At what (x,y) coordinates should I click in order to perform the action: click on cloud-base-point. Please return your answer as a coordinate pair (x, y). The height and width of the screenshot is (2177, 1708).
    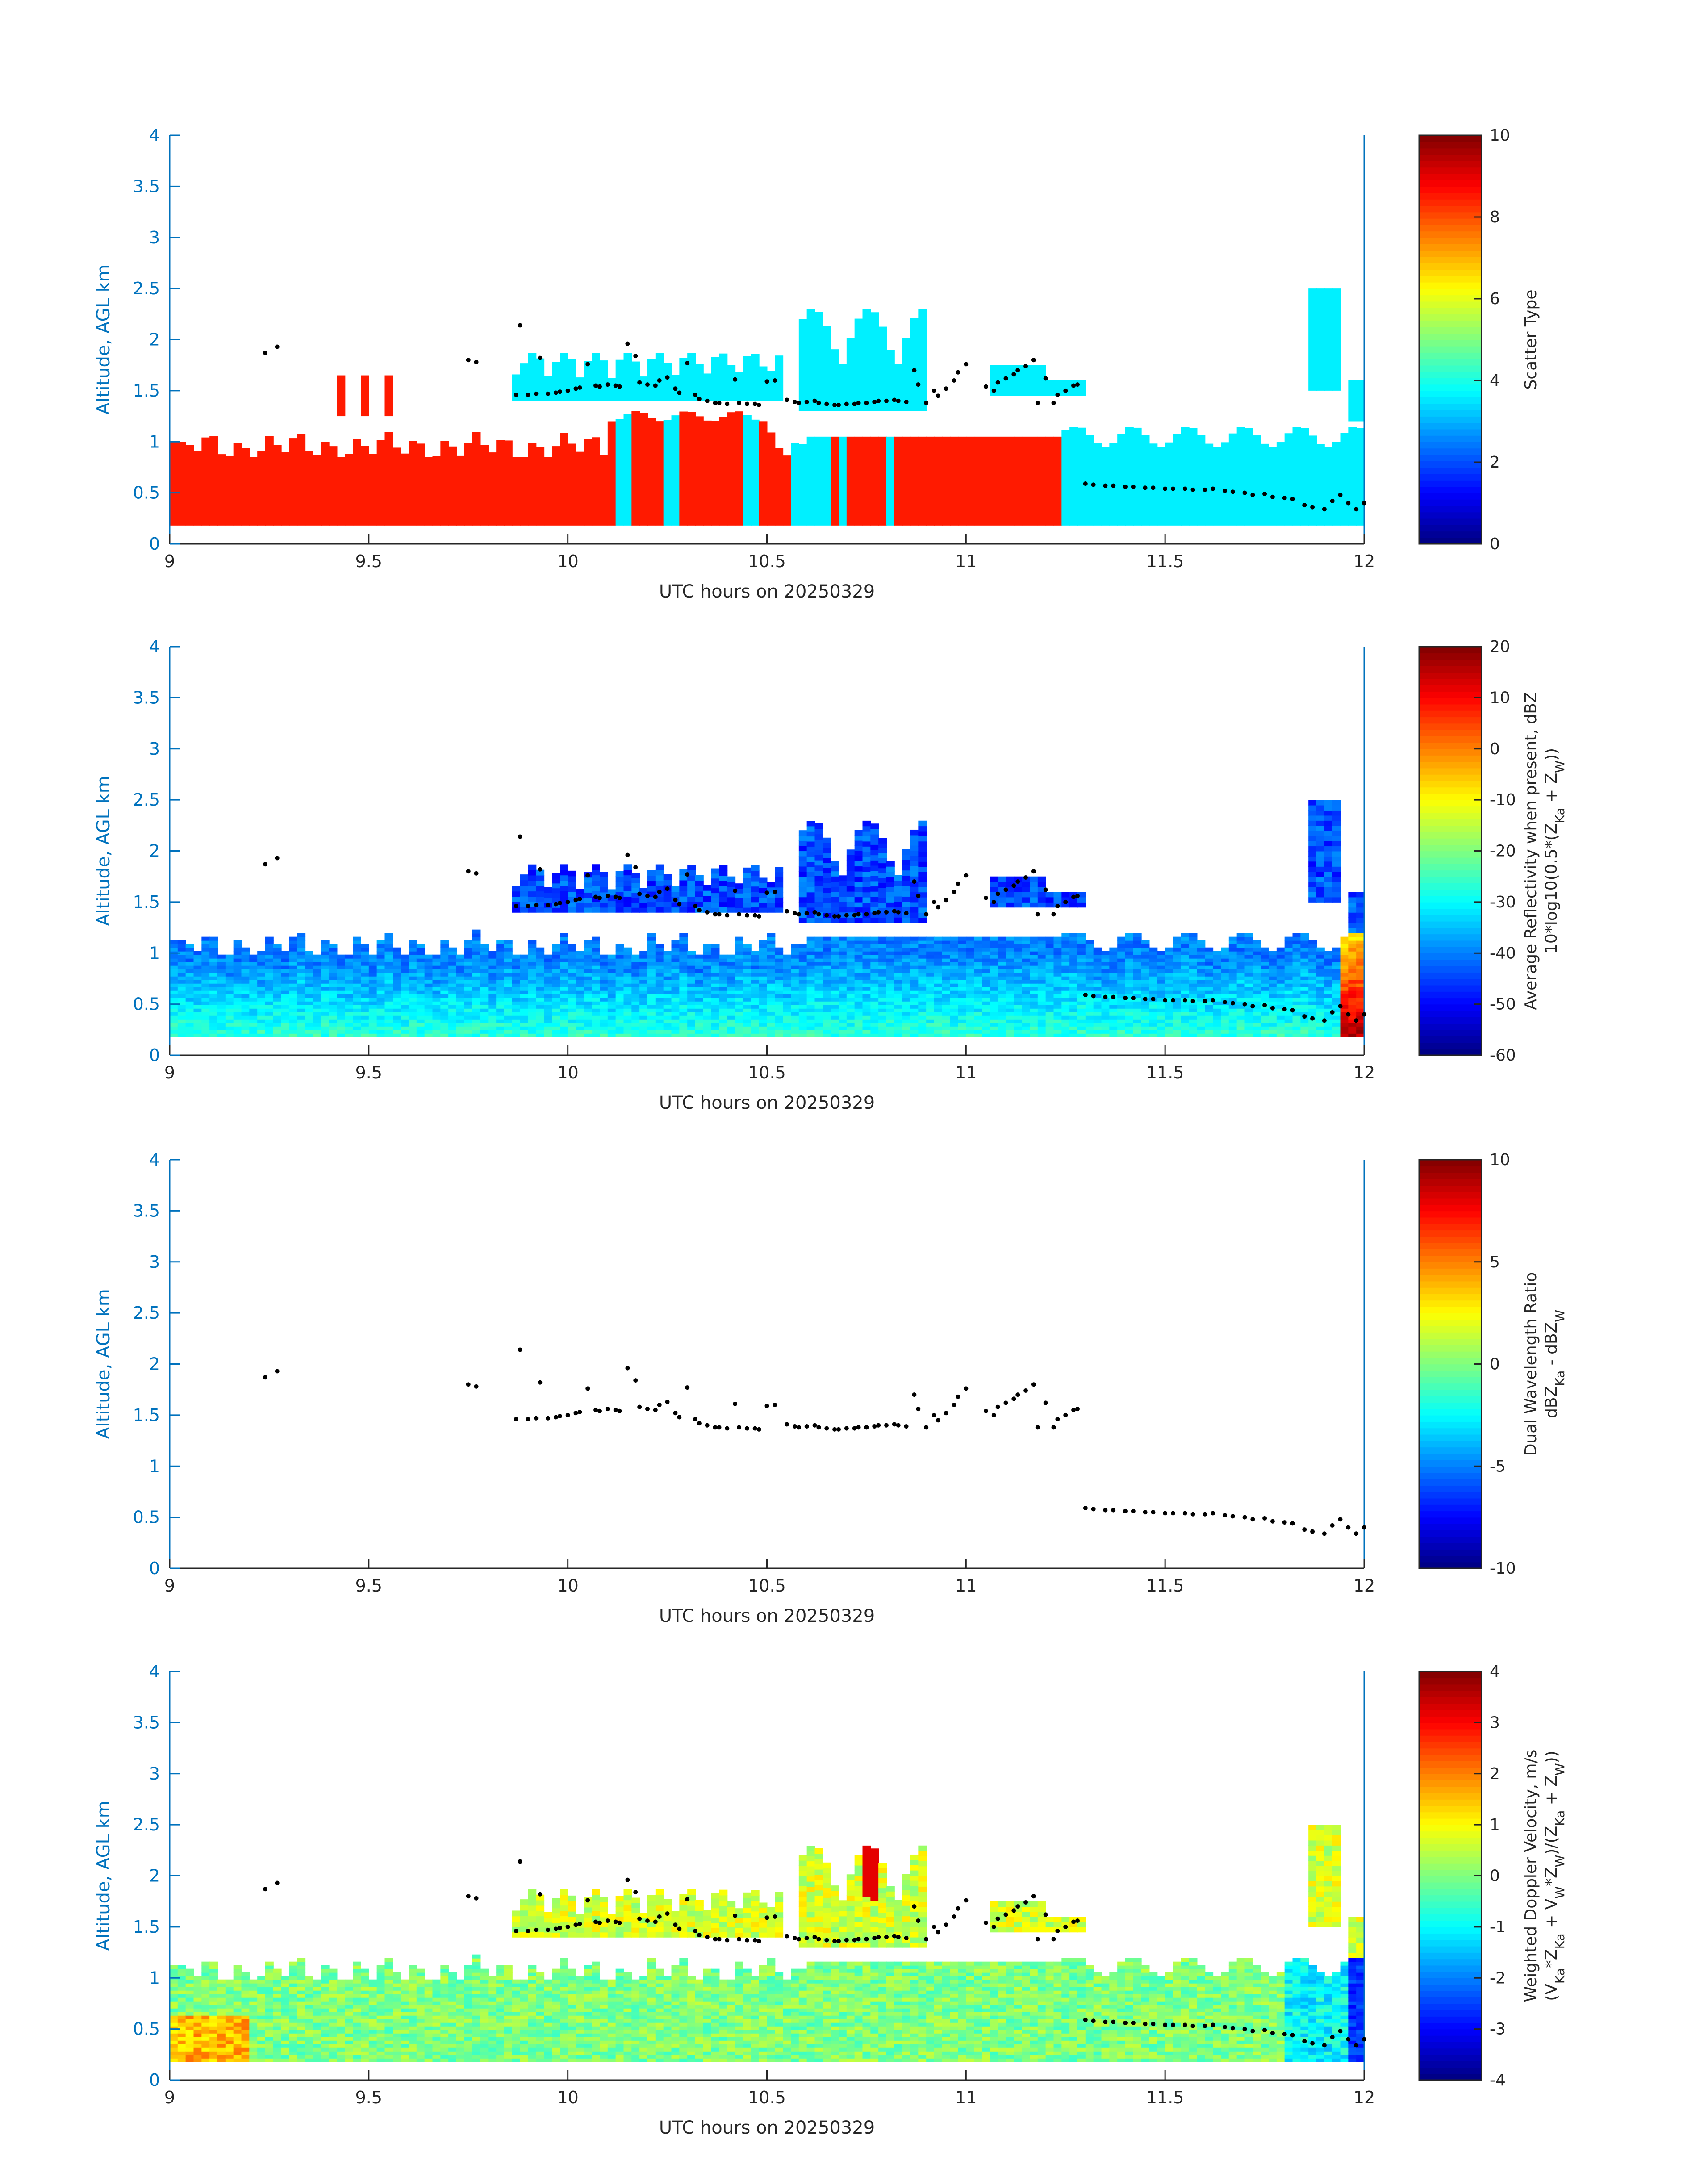
    Looking at the image, I should click on (695, 395).